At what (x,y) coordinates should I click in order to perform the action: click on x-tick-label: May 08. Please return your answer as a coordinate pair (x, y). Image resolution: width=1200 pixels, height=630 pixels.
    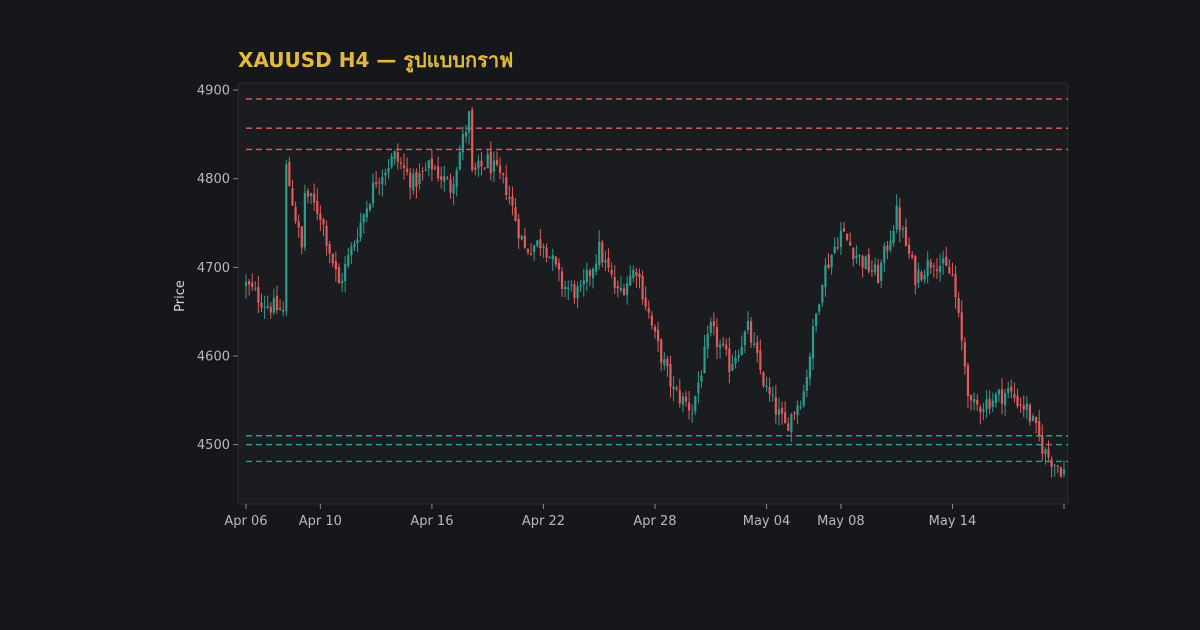
    Looking at the image, I should click on (841, 521).